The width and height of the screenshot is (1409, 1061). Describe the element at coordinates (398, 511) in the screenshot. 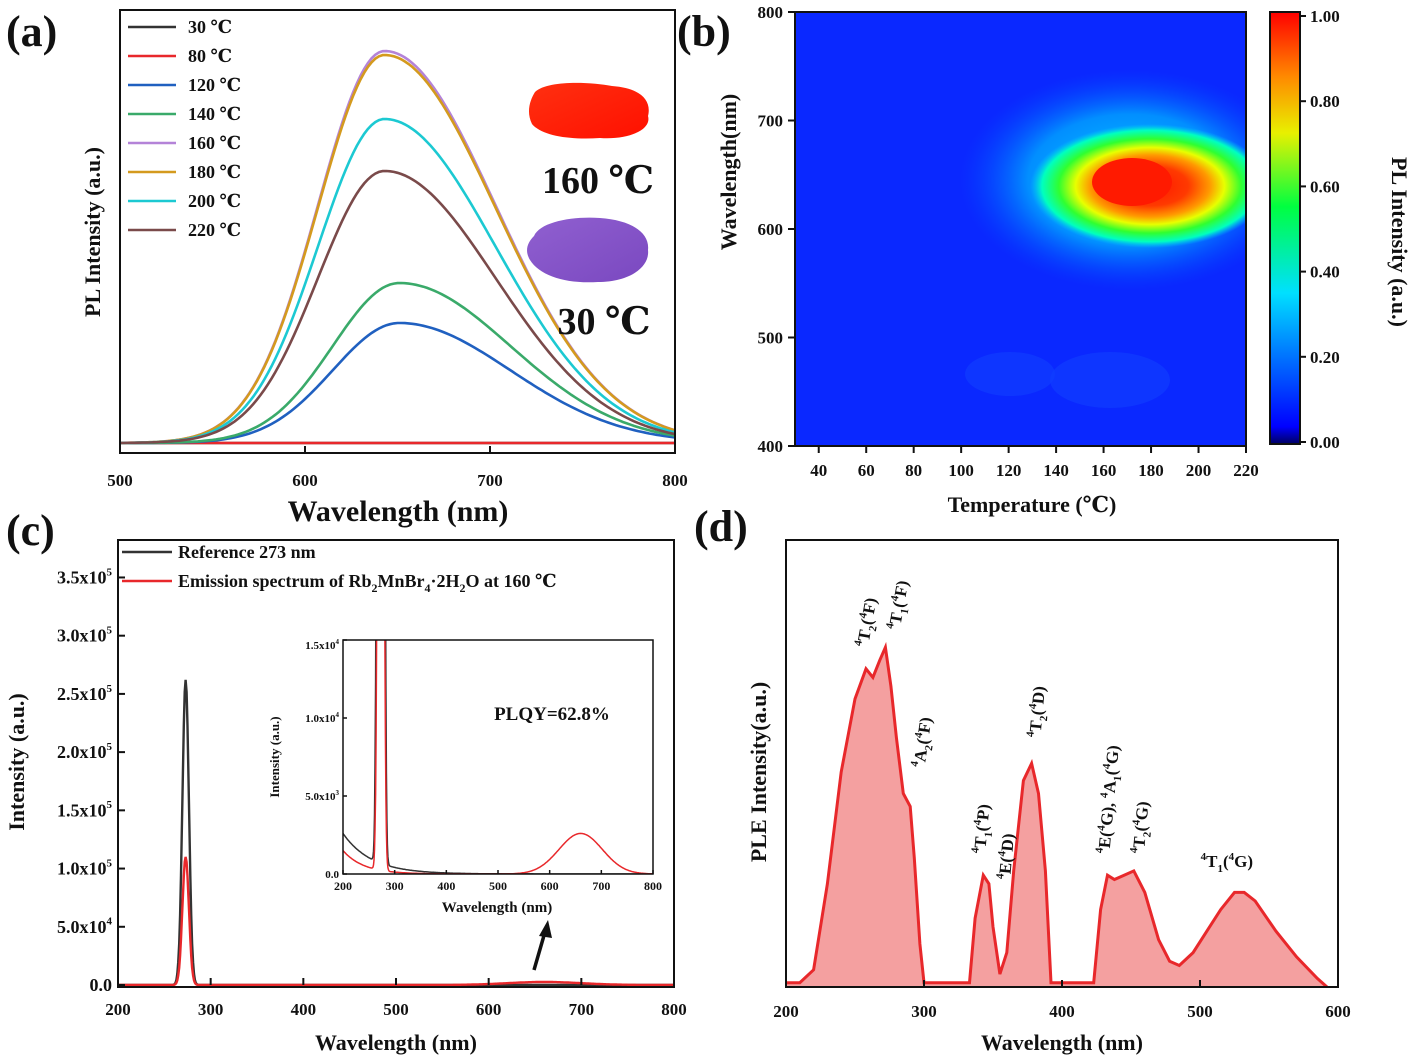

I see `panel-a-x-axis-label: Wavelength (nm)` at that location.